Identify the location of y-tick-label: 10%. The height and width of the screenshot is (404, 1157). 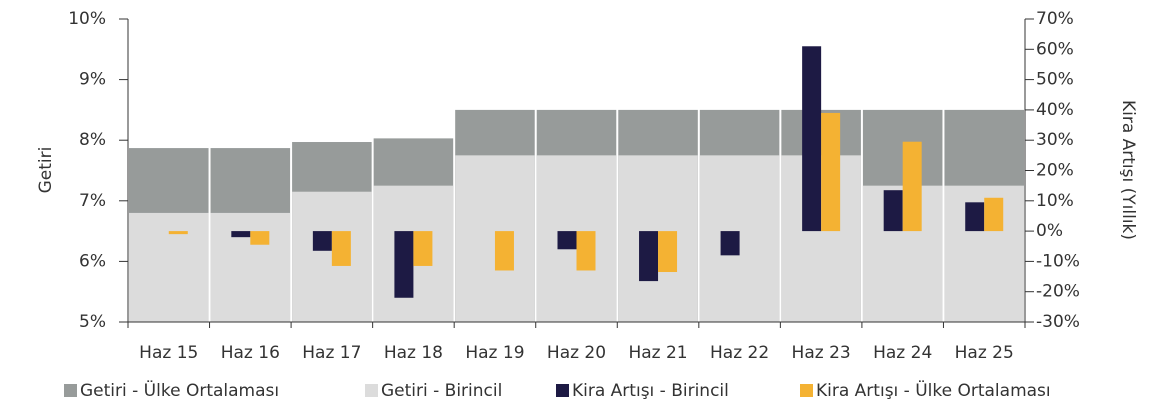
(87, 19).